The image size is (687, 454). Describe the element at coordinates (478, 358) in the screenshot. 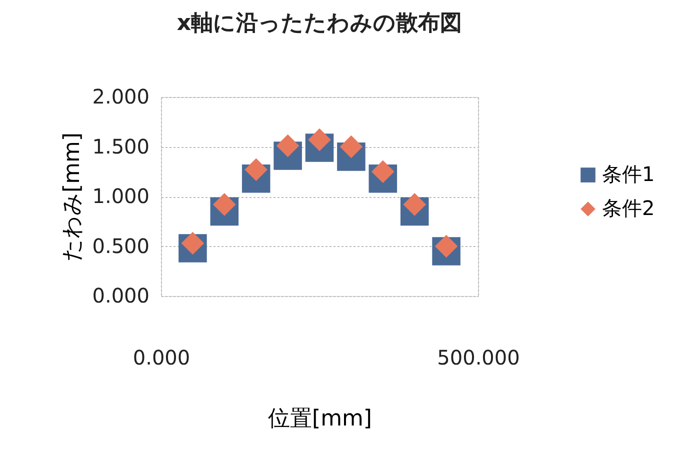

I see `x-tick-label: 500.000` at that location.